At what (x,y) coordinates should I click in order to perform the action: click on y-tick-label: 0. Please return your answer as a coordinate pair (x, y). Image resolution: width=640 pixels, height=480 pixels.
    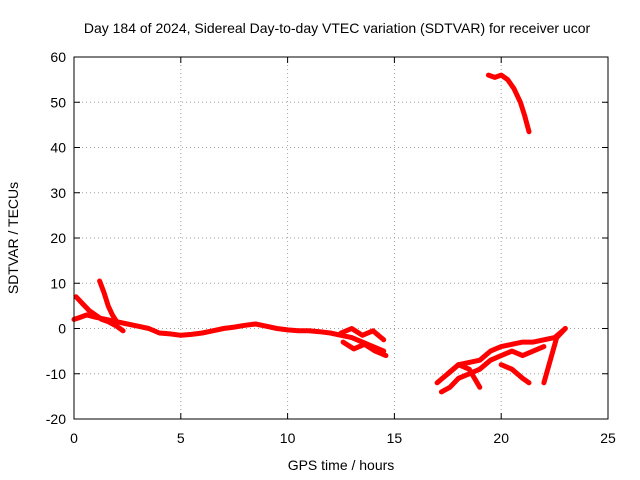
    Looking at the image, I should click on (62, 329).